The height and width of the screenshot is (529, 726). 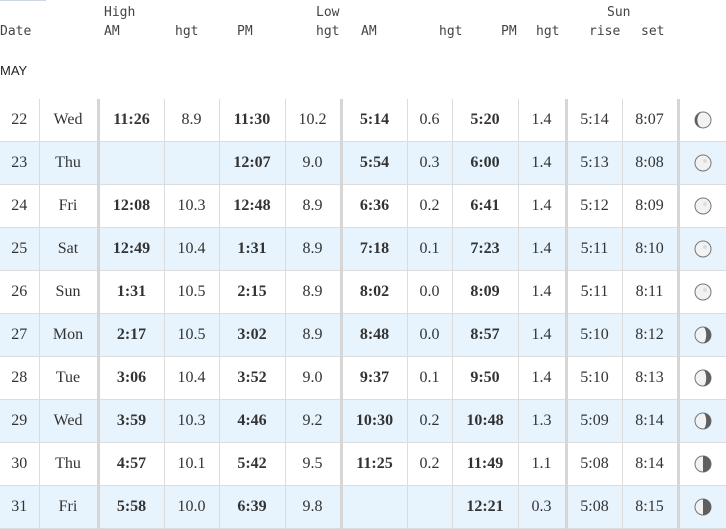 I want to click on low-pm-time: 11:49, so click(x=485, y=464).